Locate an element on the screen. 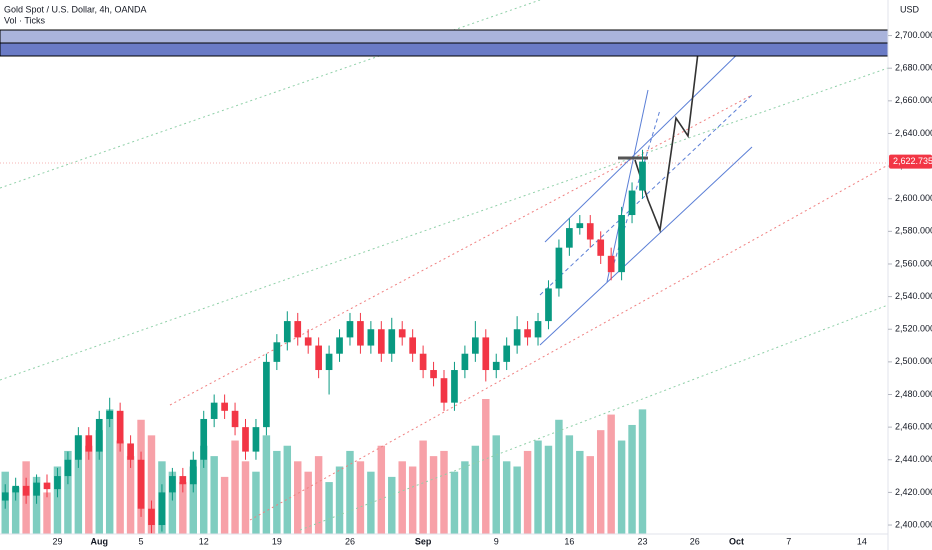  y-tick-label: 2,640.000 is located at coordinates (913, 133).